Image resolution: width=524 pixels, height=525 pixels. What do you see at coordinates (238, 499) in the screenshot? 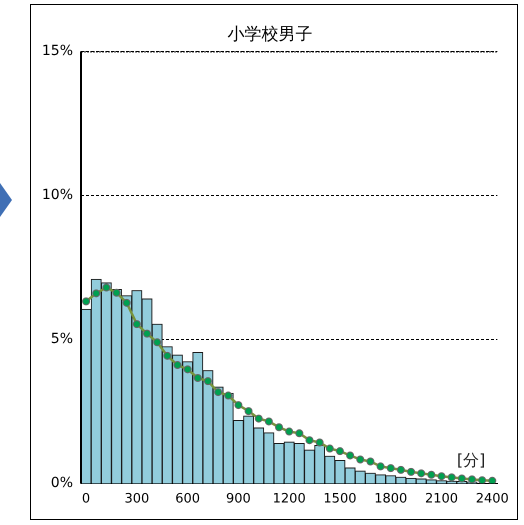
I see `x-tick-label: 900` at bounding box center [238, 499].